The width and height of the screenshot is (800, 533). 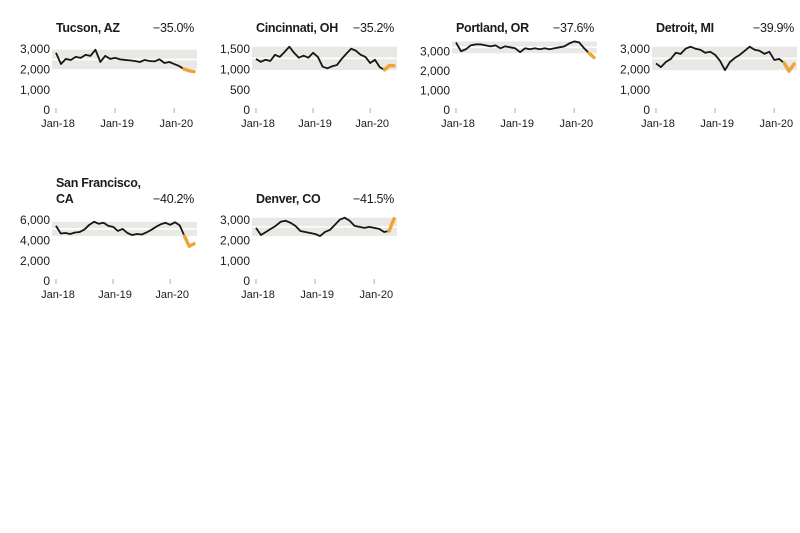 I want to click on chart-header: Cincinnati, OH −35.2%, so click(x=300, y=24).